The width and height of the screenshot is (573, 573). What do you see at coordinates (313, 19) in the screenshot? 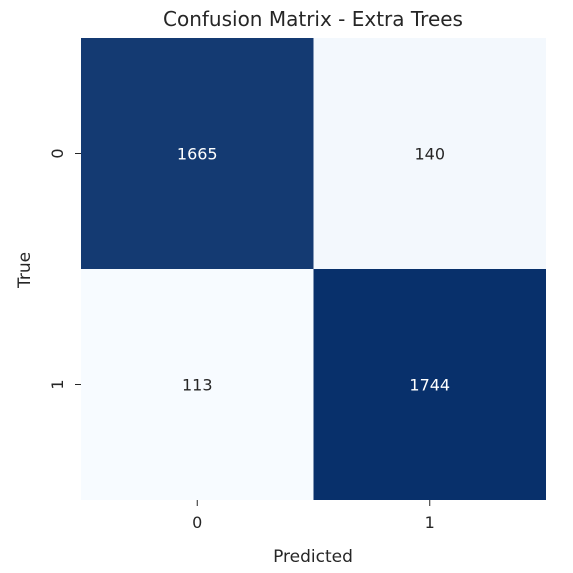
I see `chart-title: Confusion Matrix - Extra Trees` at bounding box center [313, 19].